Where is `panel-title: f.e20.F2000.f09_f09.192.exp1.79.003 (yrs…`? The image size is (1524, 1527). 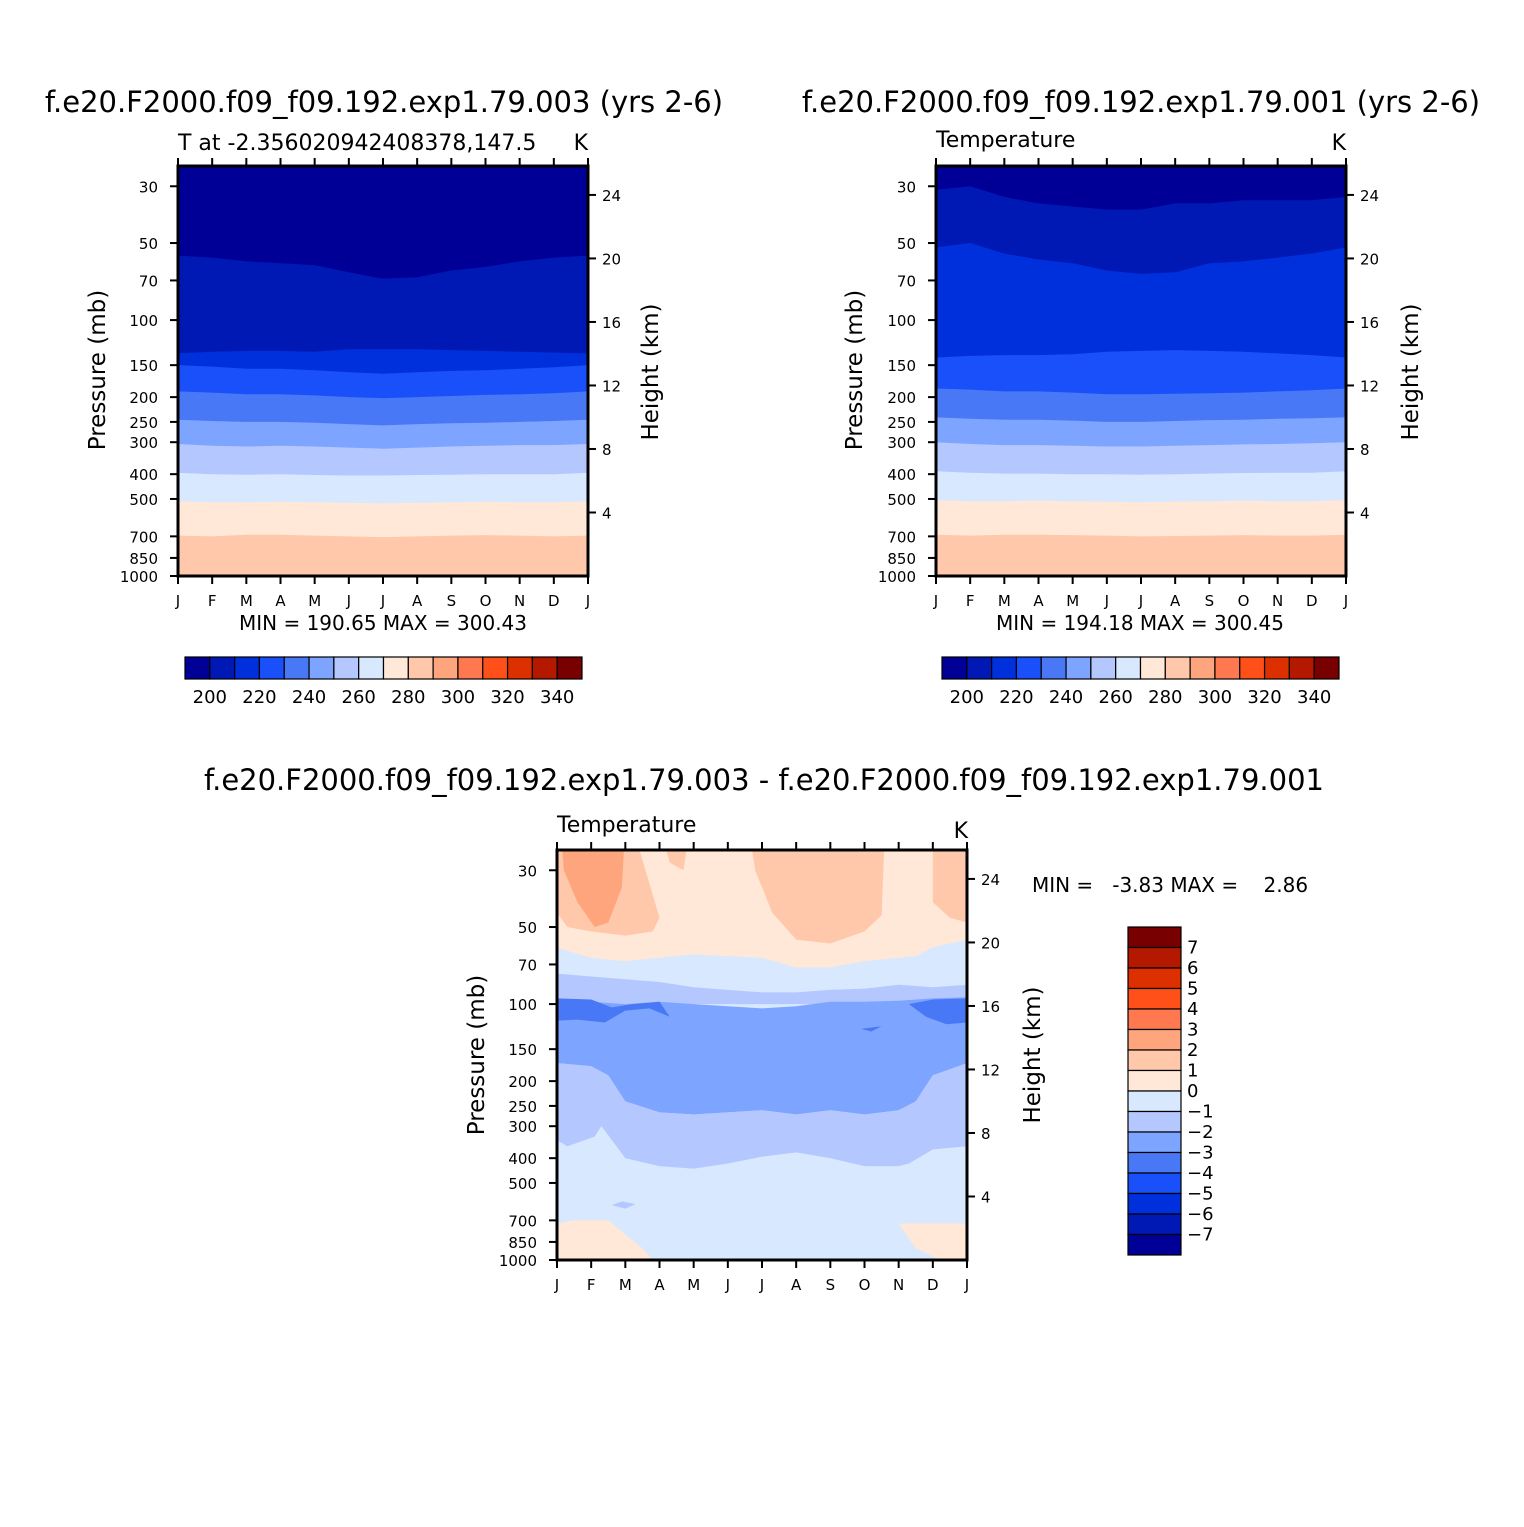
panel-title: f.e20.F2000.f09_f09.192.exp1.79.003 (yrs… is located at coordinates (384, 102).